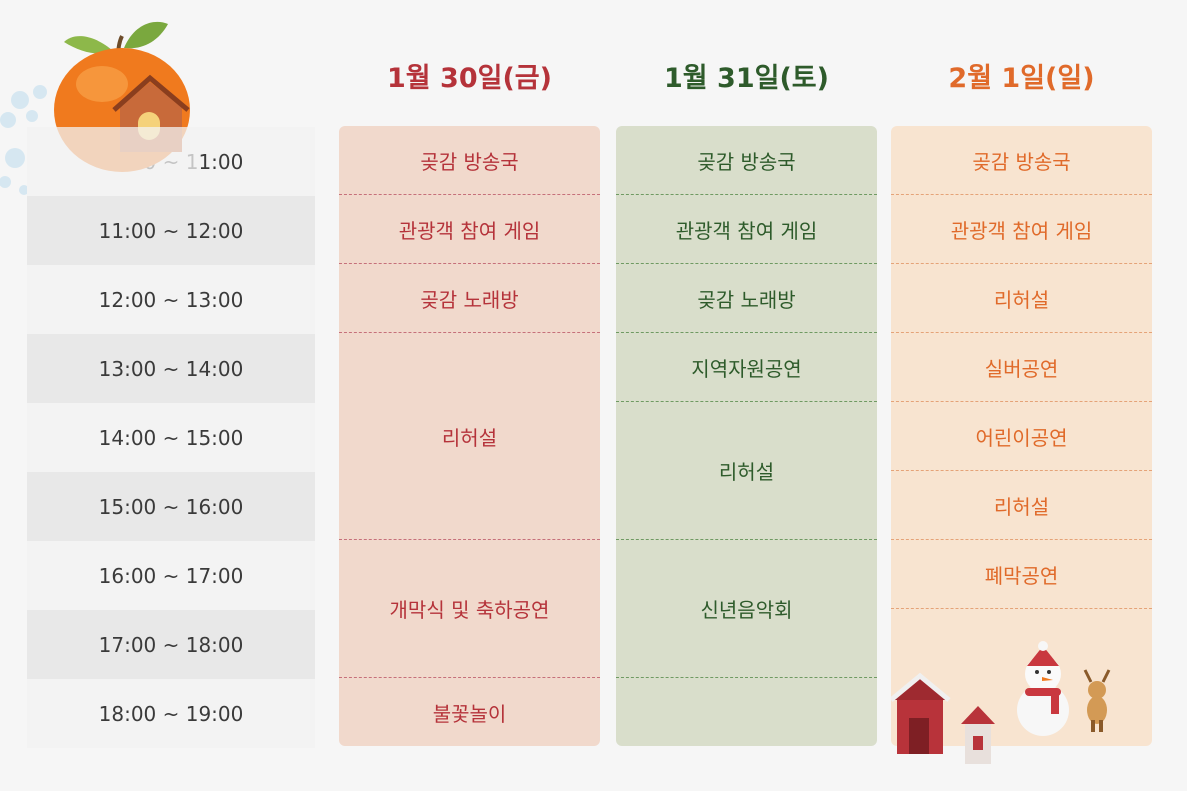 This screenshot has height=791, width=1187. I want to click on winter-decoration, so click(1001, 702).